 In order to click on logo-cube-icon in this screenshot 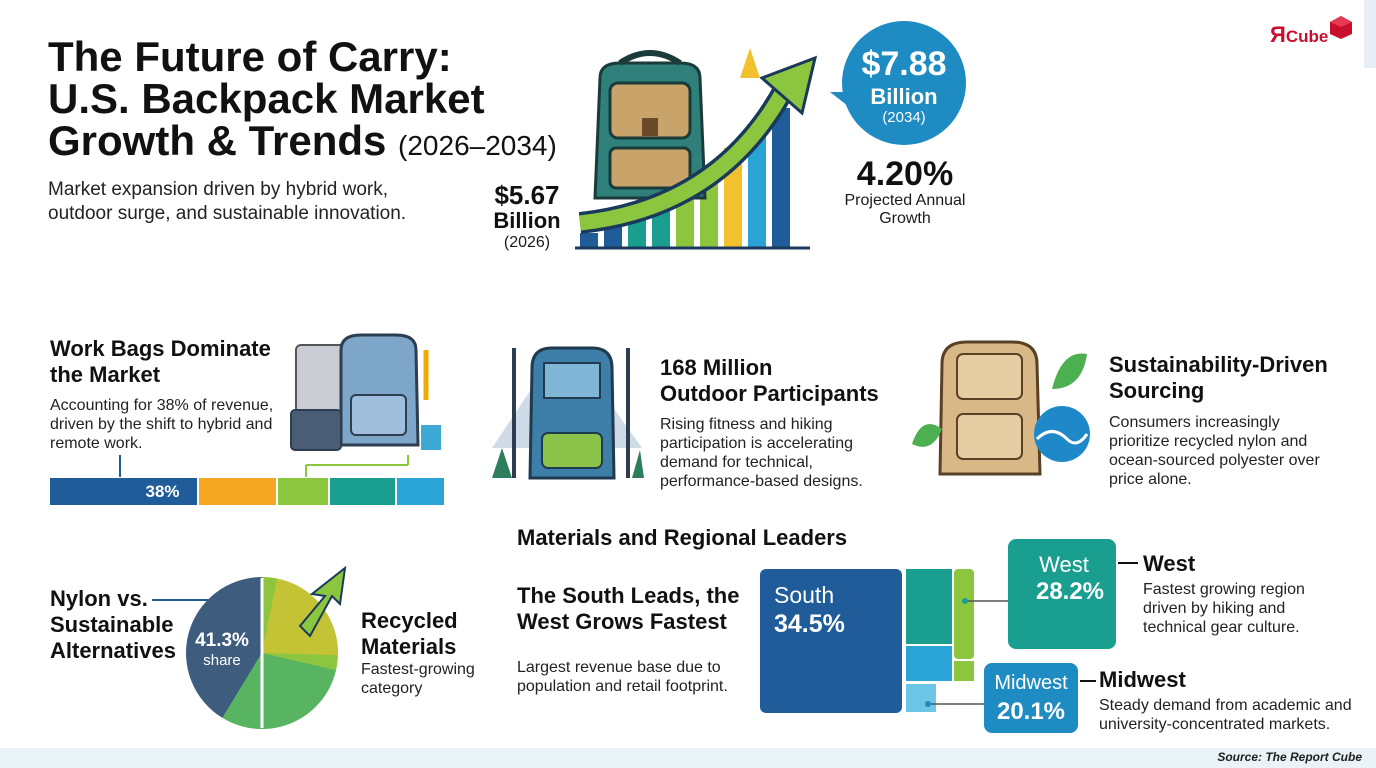, I will do `click(1341, 27)`.